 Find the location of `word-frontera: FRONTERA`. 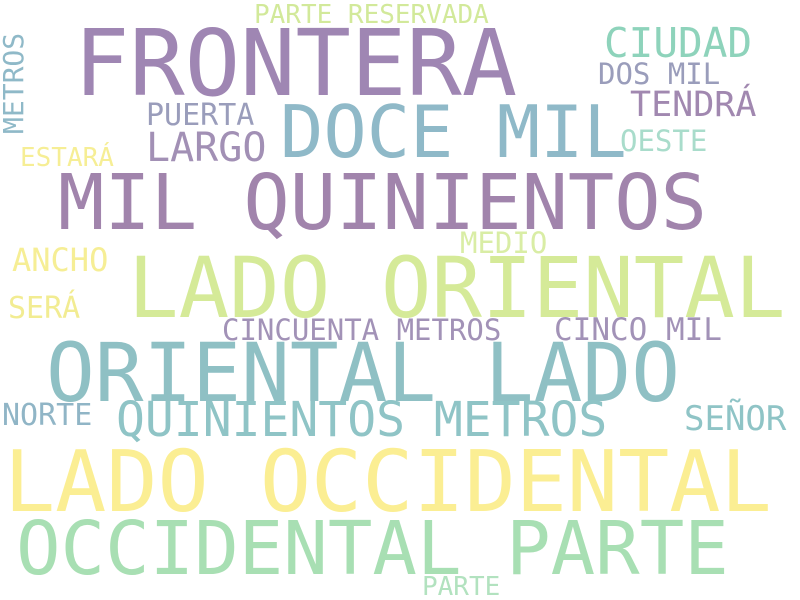

word-frontera: FRONTERA is located at coordinates (296, 63).